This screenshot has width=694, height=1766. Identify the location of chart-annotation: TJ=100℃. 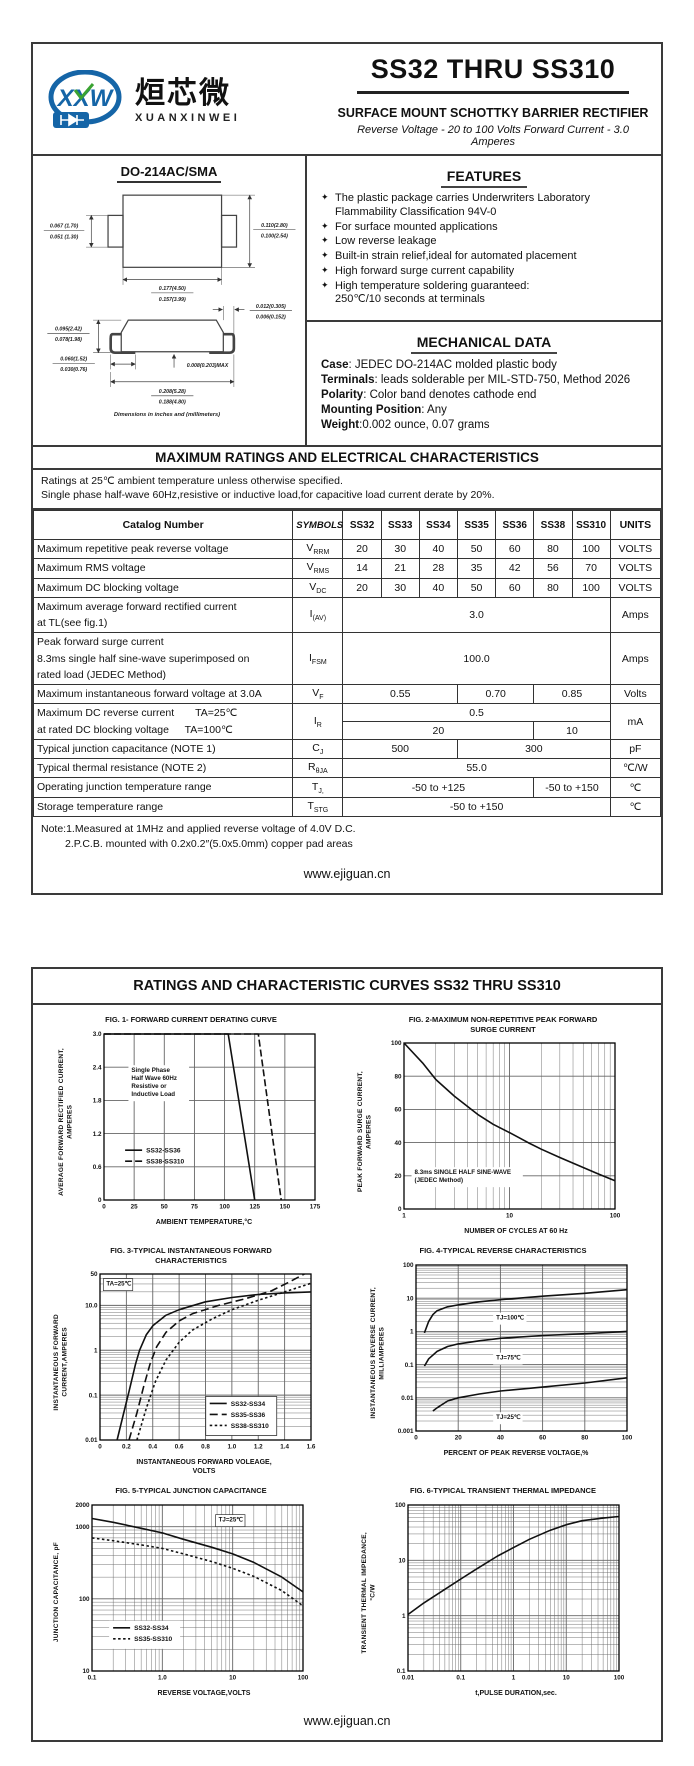
(511, 1317).